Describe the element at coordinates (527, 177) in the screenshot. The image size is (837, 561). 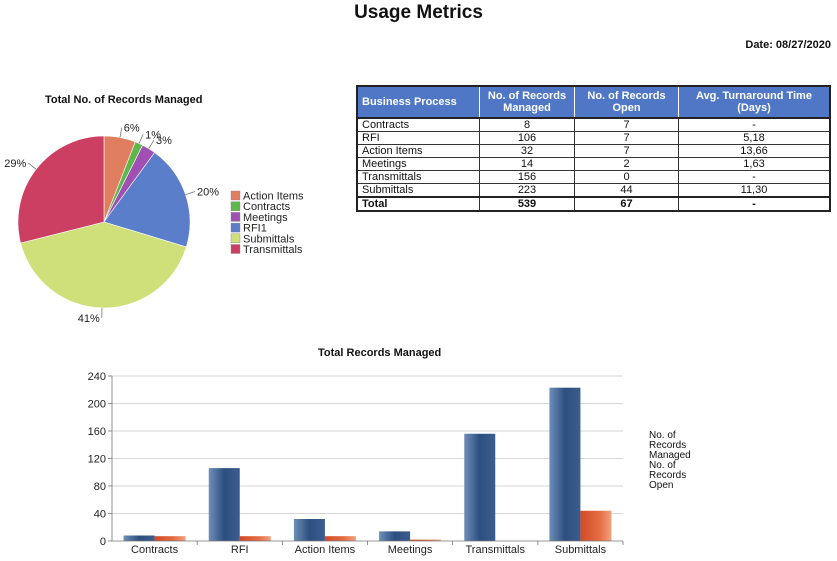
I see `cell: 156` at that location.